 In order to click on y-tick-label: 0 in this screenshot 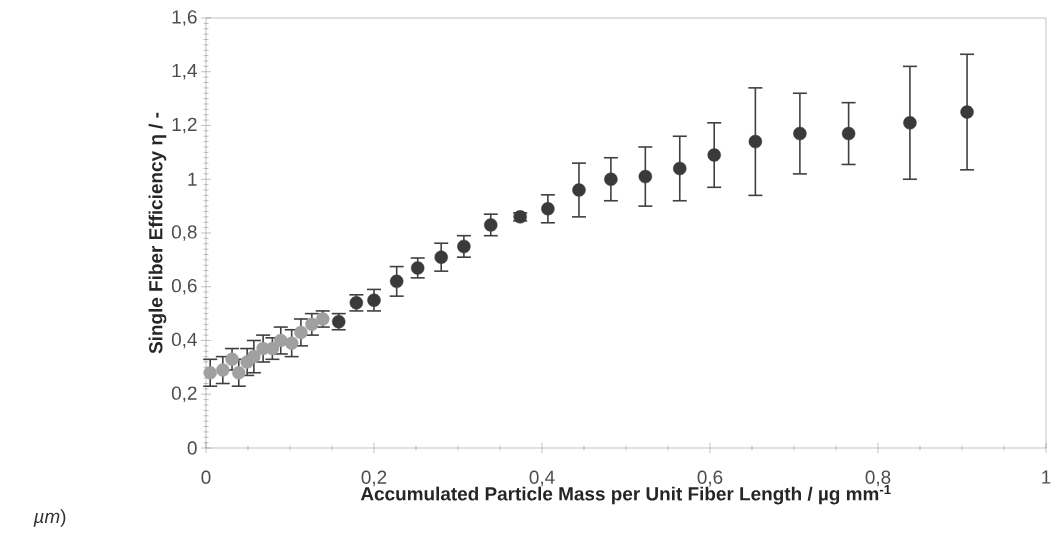, I will do `click(192, 448)`.